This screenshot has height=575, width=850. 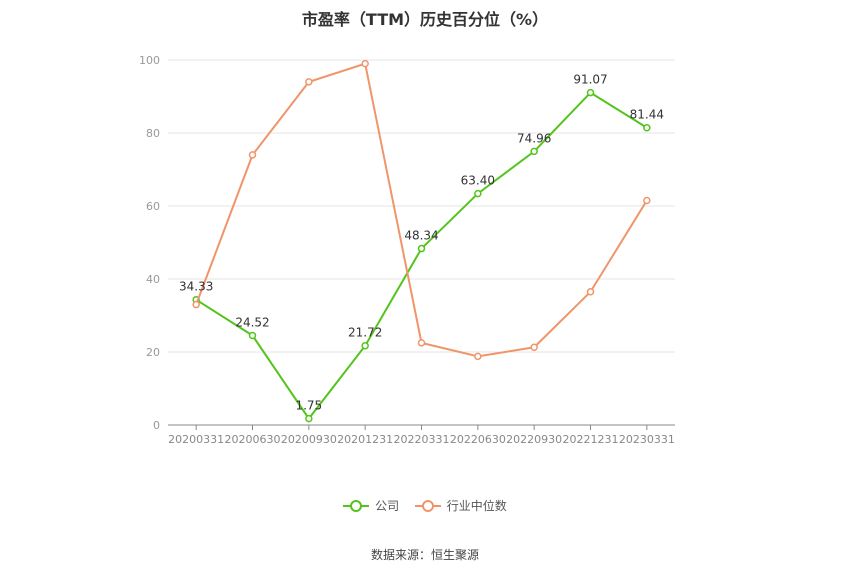 What do you see at coordinates (153, 206) in the screenshot?
I see `y-tick-label: 60` at bounding box center [153, 206].